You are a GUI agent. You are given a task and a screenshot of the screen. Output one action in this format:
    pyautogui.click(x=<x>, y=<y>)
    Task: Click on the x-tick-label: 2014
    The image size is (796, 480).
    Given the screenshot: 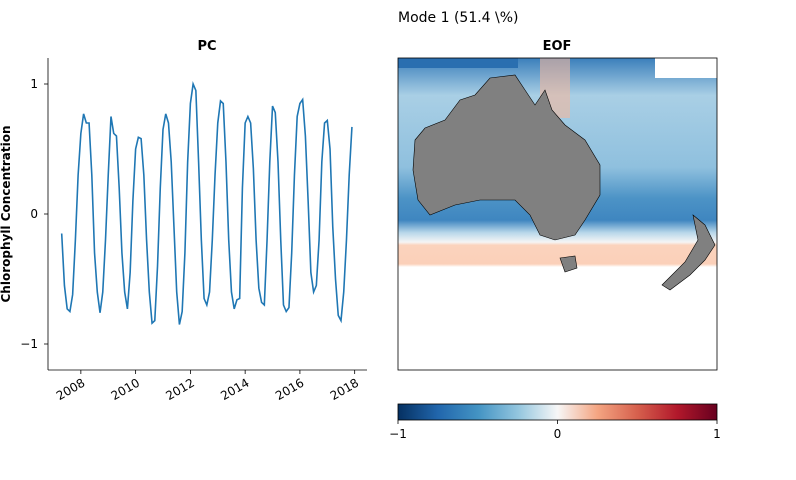 What is the action you would take?
    pyautogui.click(x=234, y=389)
    